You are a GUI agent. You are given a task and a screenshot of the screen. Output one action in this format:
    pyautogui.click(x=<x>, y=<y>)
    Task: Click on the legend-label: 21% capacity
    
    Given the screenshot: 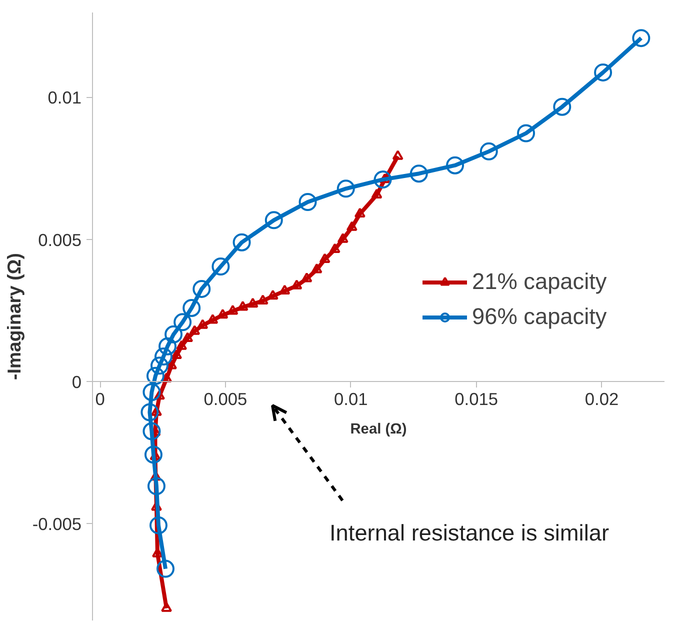 What is the action you would take?
    pyautogui.click(x=539, y=281)
    